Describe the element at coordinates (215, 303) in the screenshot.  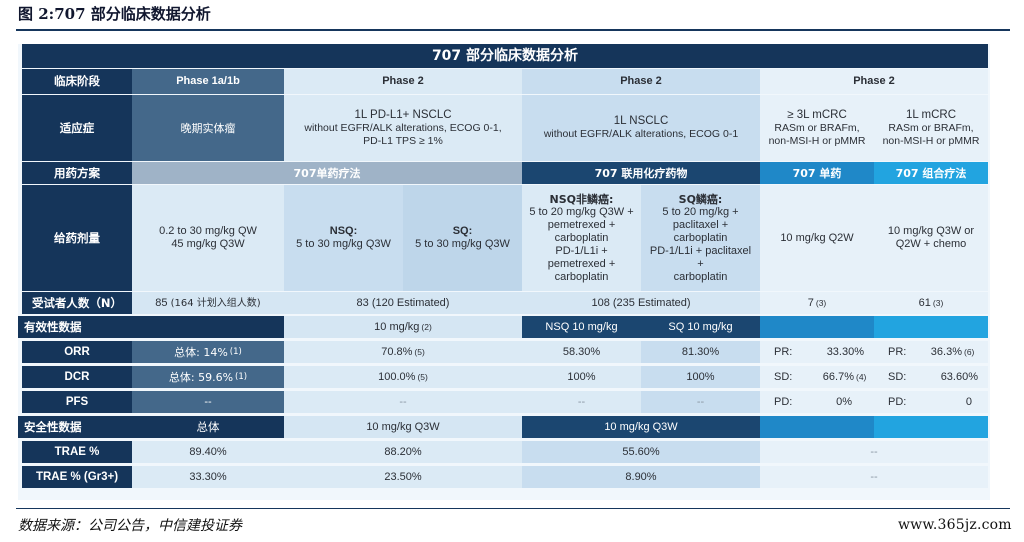
I see `n-note: (164 计划入组人数)` at that location.